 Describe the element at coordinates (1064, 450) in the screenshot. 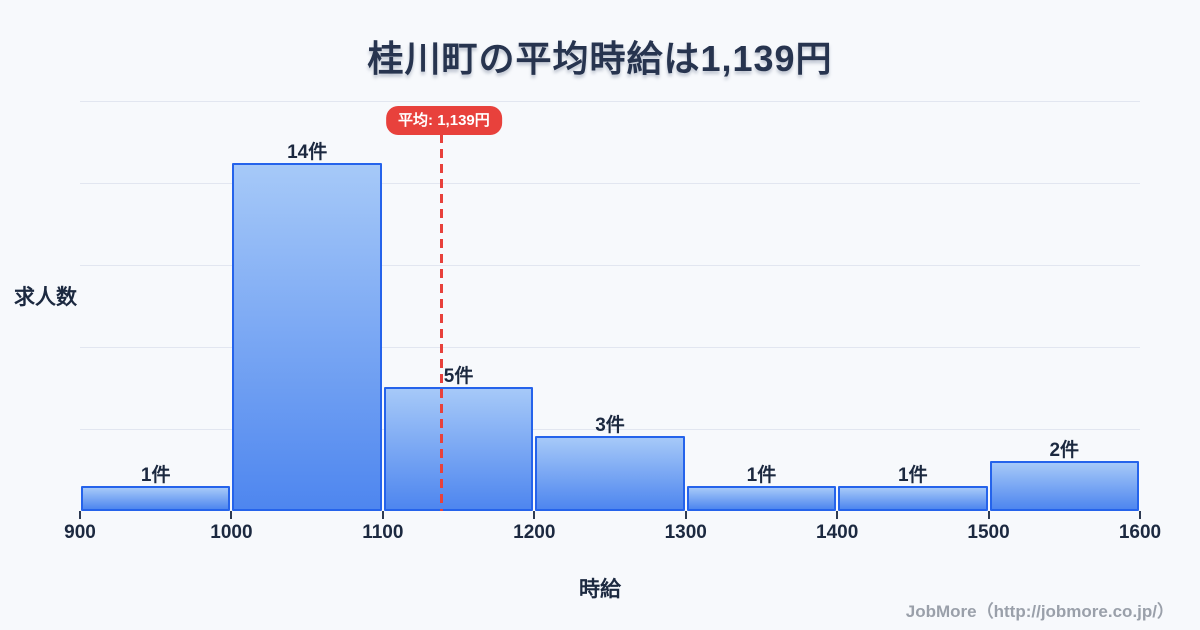

I see `bar-value-label: 2件` at that location.